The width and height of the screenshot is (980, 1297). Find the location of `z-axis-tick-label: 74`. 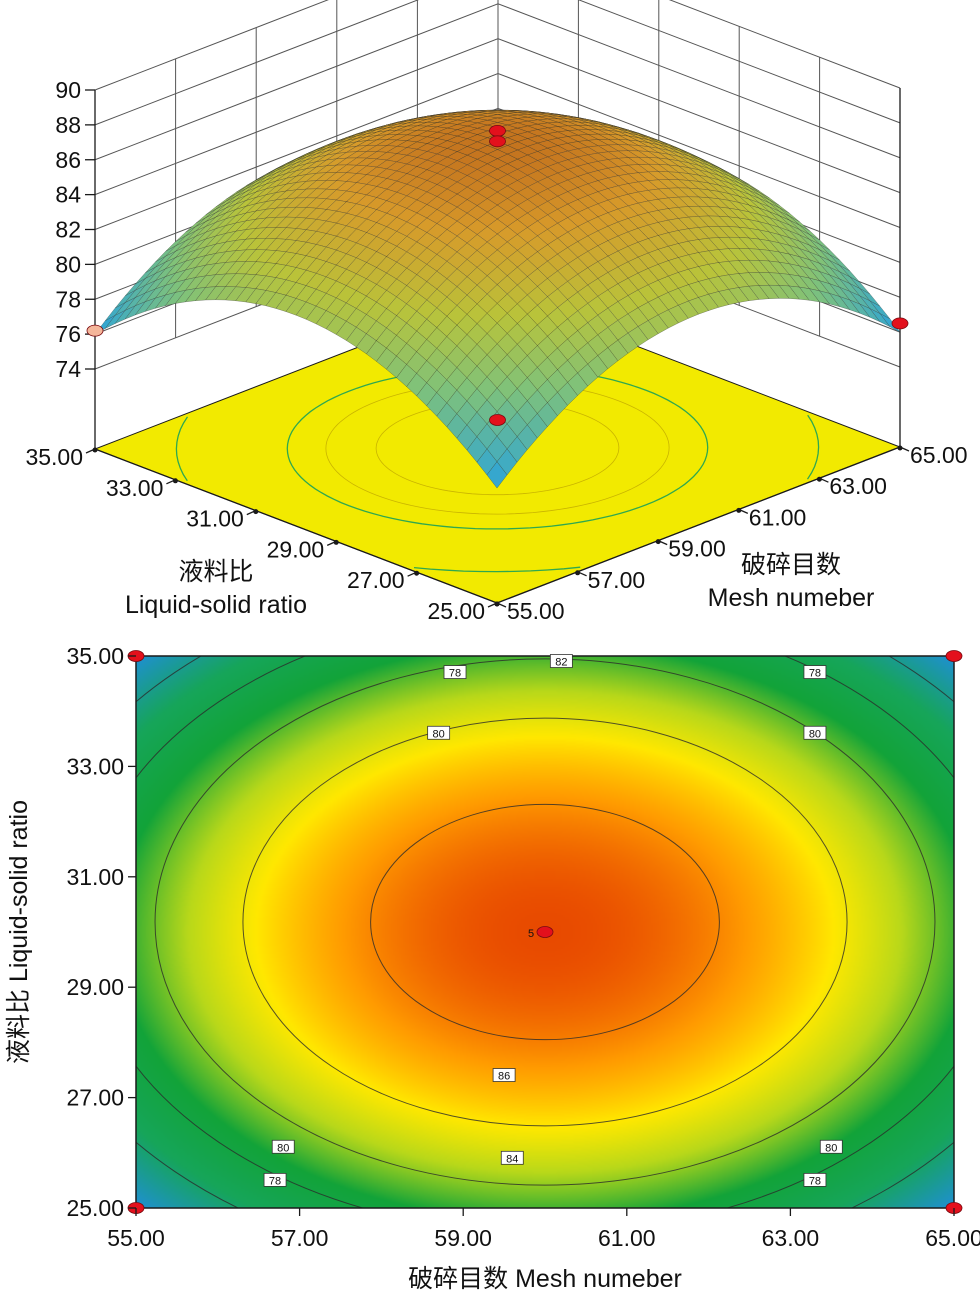

z-axis-tick-label: 74 is located at coordinates (68, 369).